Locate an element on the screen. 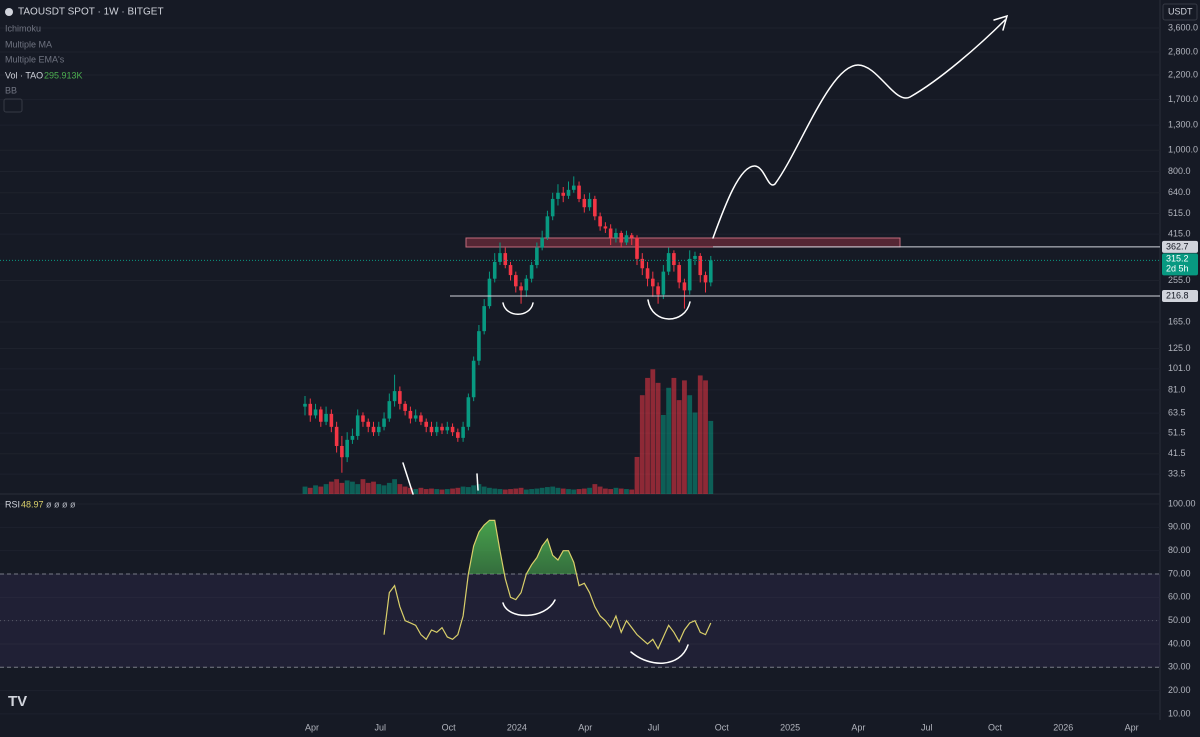 The image size is (1200, 737). rsi-tick-label: 20.00 is located at coordinates (1179, 690).